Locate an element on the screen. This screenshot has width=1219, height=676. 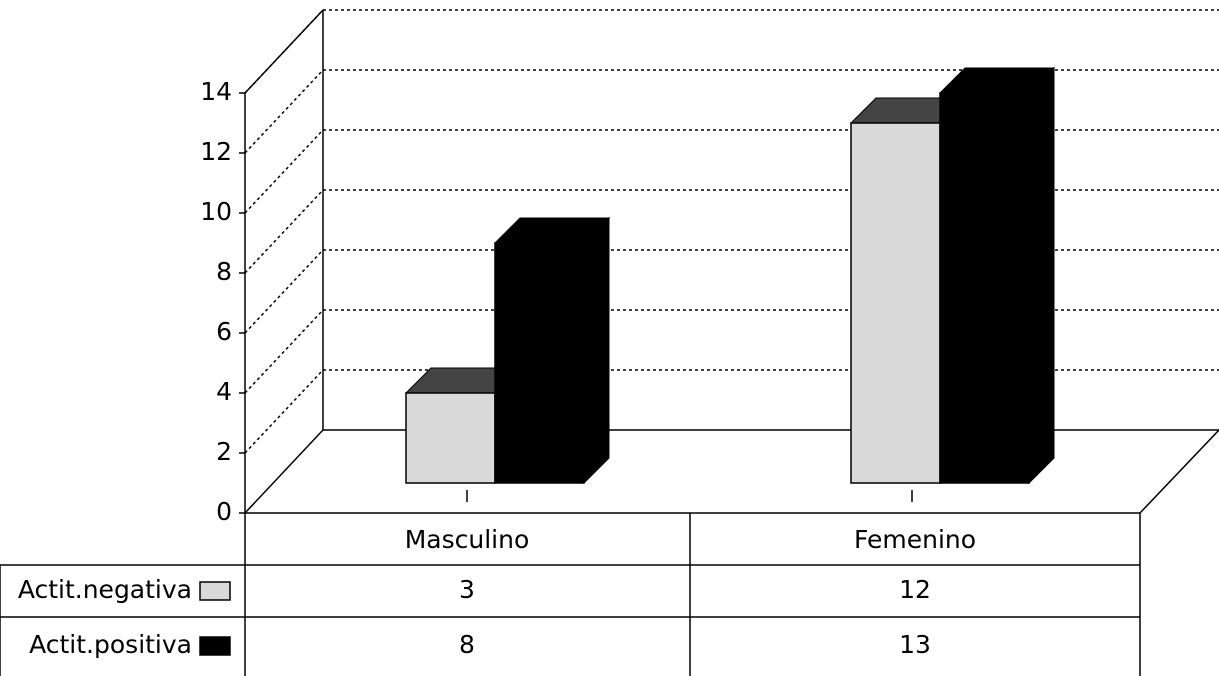
table-value: 3 is located at coordinates (467, 589).